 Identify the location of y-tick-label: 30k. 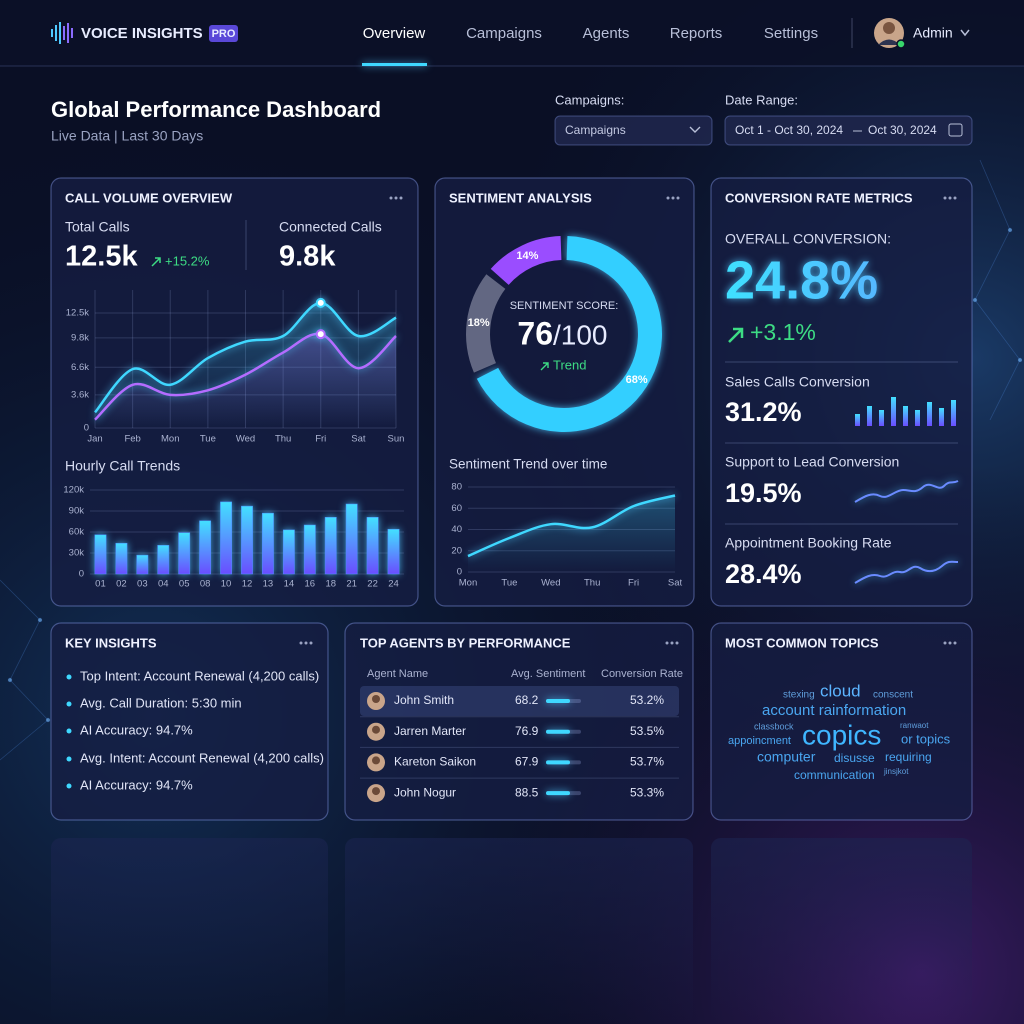
(77, 553).